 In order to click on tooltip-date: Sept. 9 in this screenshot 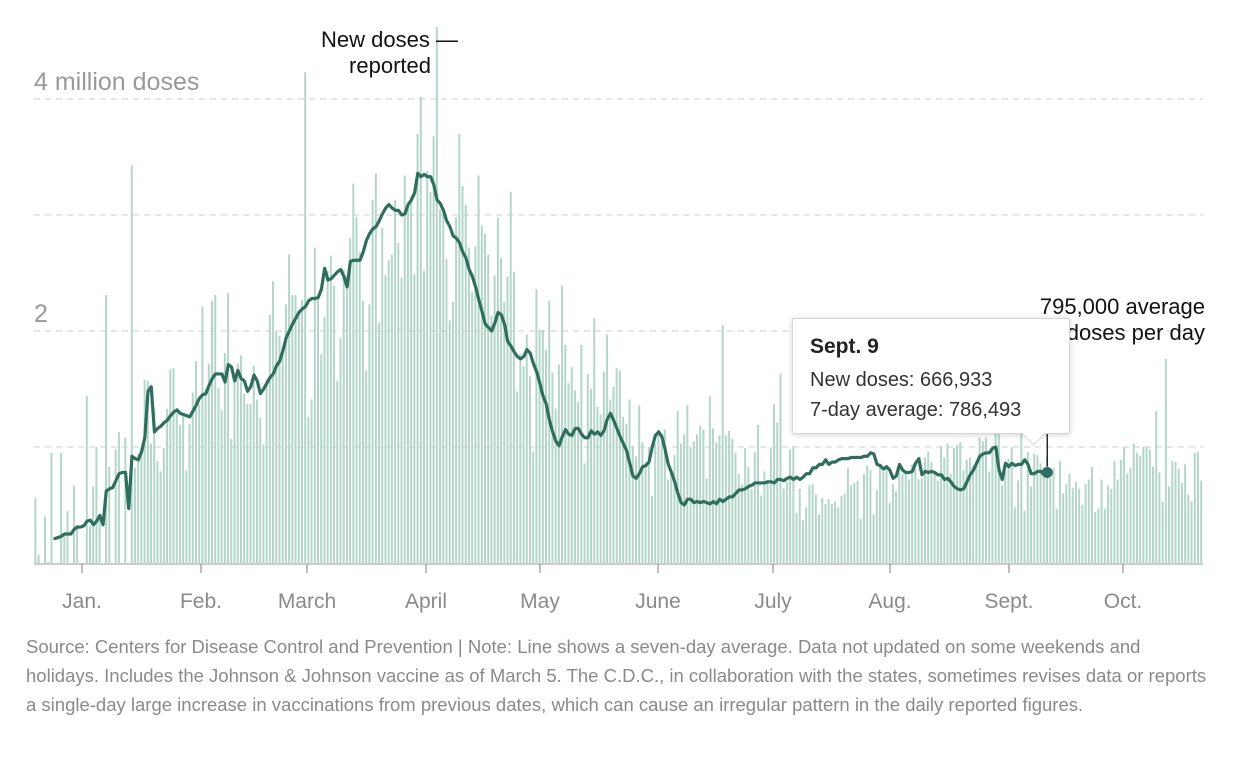, I will do `click(844, 346)`.